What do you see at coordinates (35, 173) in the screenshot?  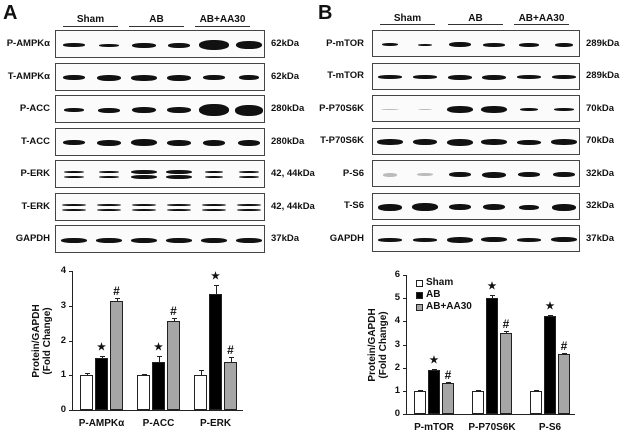 I see `blot-label: P-ERK` at bounding box center [35, 173].